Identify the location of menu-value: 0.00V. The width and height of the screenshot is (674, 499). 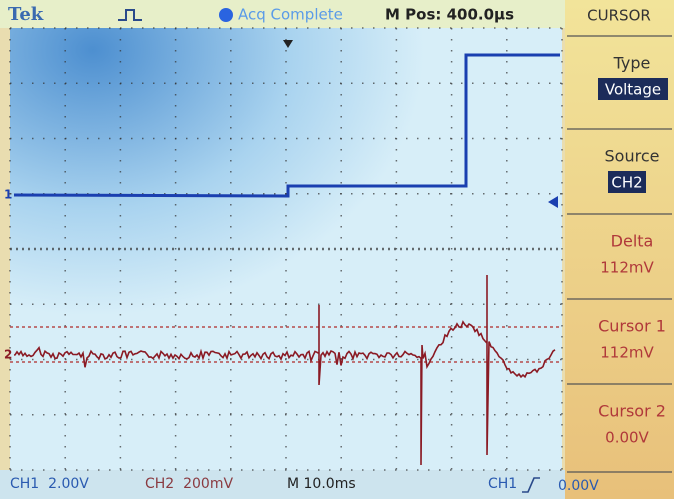
(627, 438).